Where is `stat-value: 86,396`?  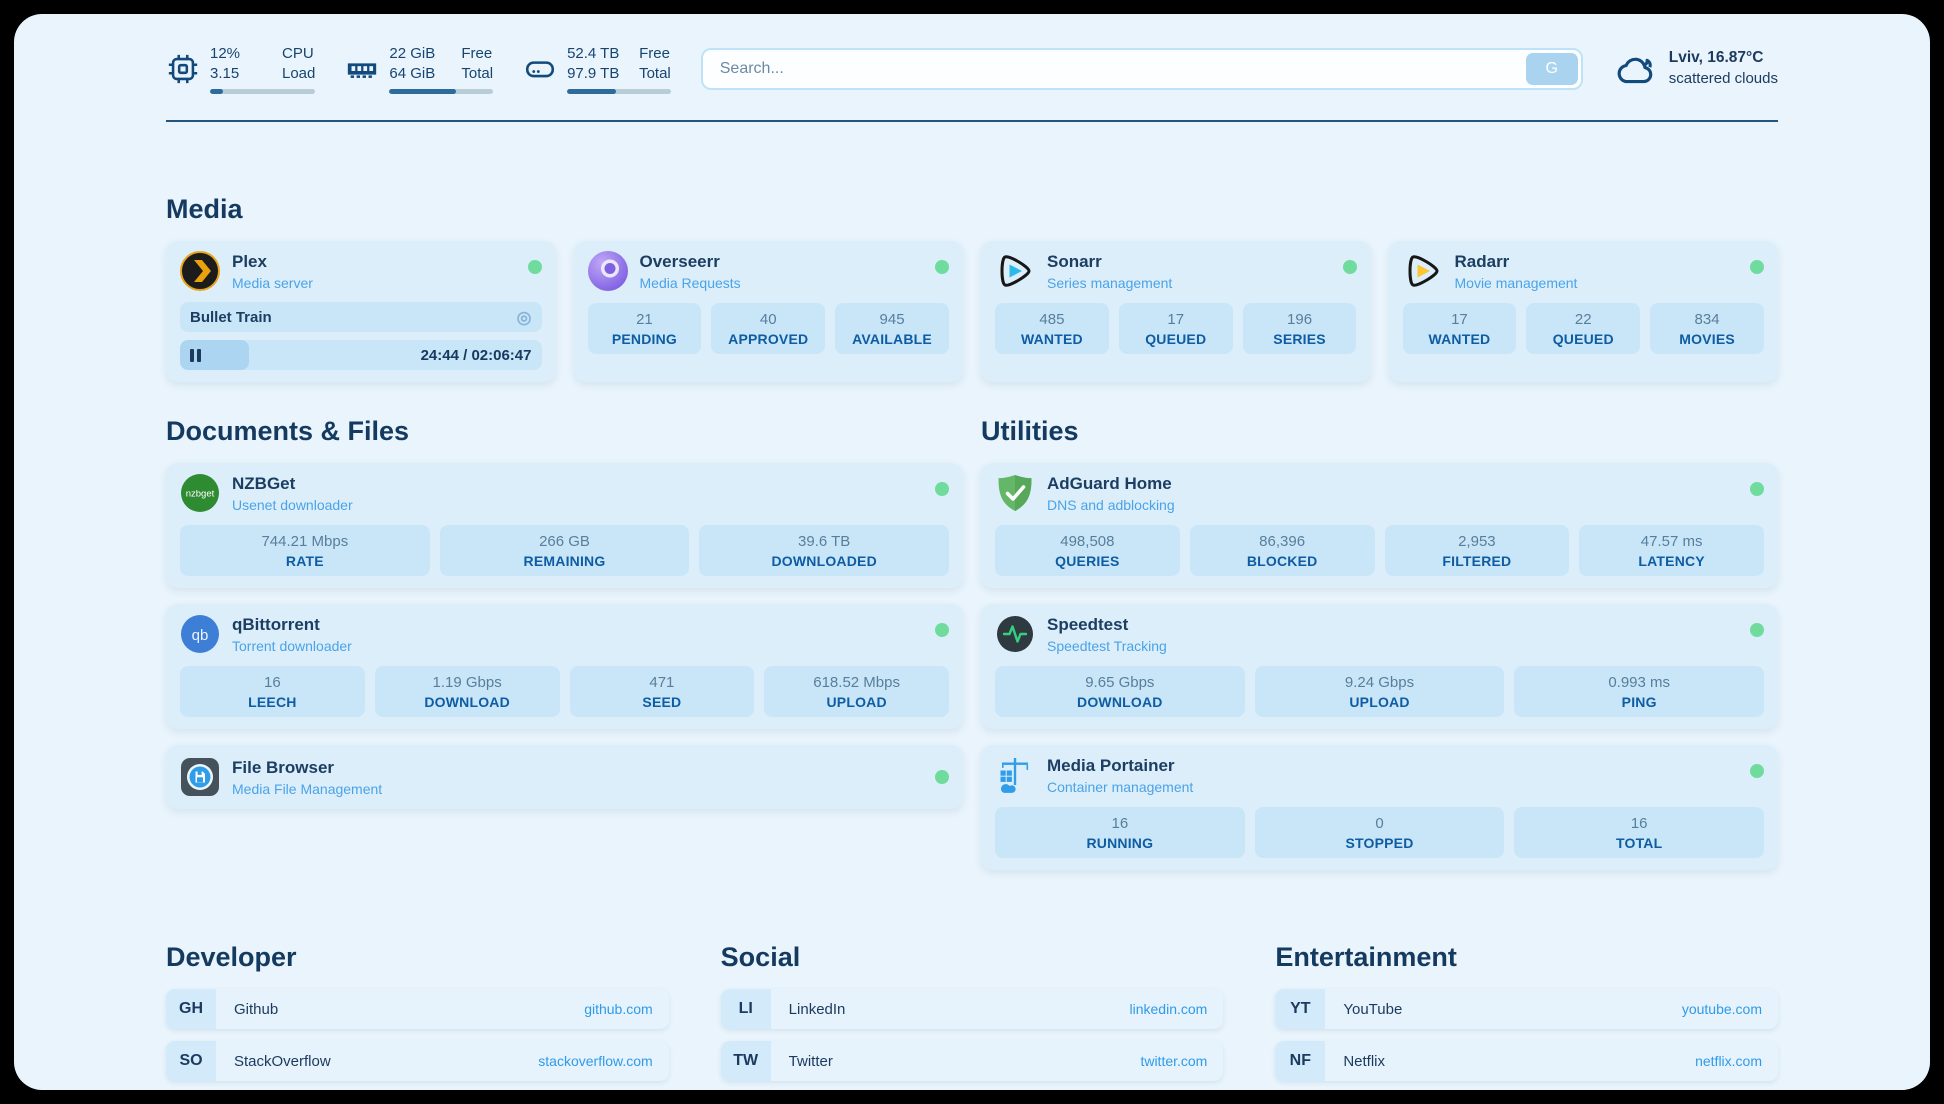
stat-value: 86,396 is located at coordinates (1282, 541).